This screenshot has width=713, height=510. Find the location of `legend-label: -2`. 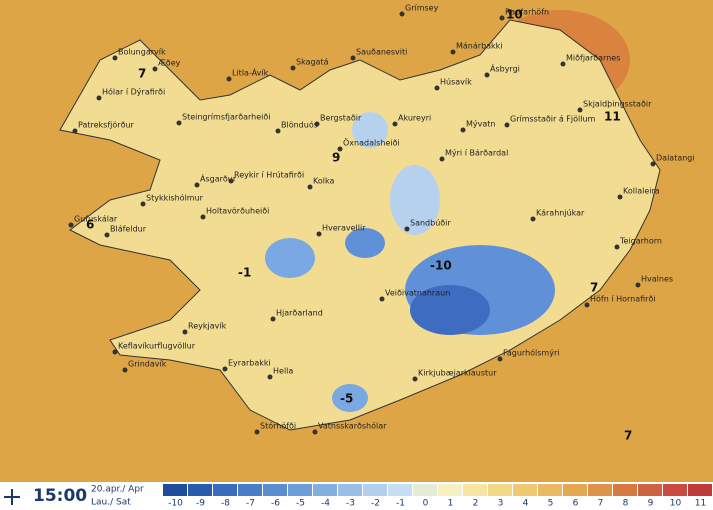

legend-label: -2 is located at coordinates (375, 504).